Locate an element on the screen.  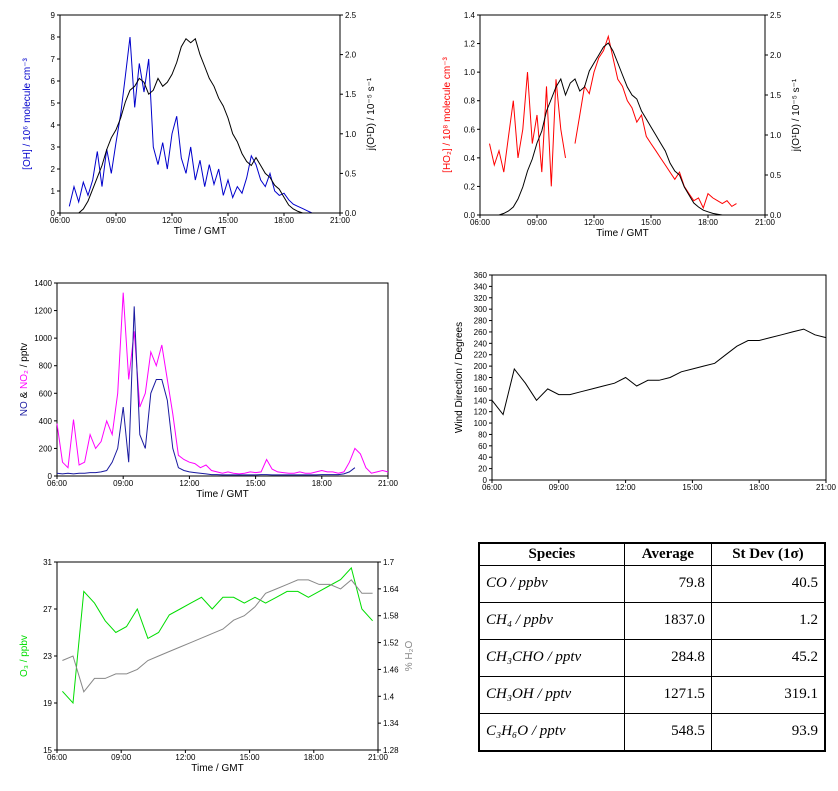
y-tick-label: 1.4 is located at coordinates (470, 15).